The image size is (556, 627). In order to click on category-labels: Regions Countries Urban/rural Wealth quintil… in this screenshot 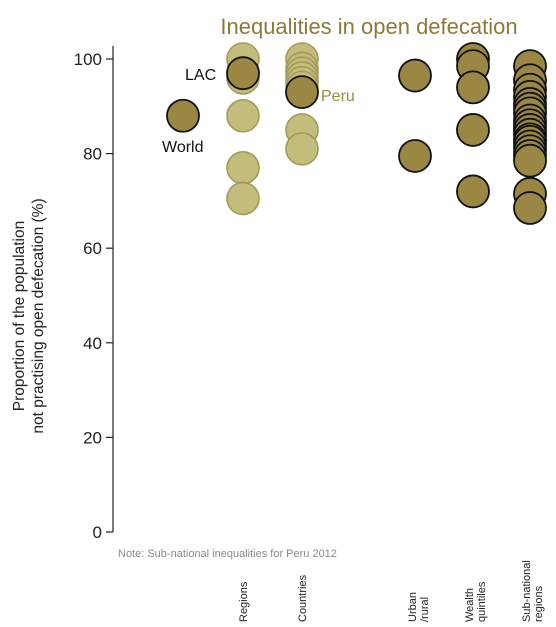, I will do `click(391, 591)`.